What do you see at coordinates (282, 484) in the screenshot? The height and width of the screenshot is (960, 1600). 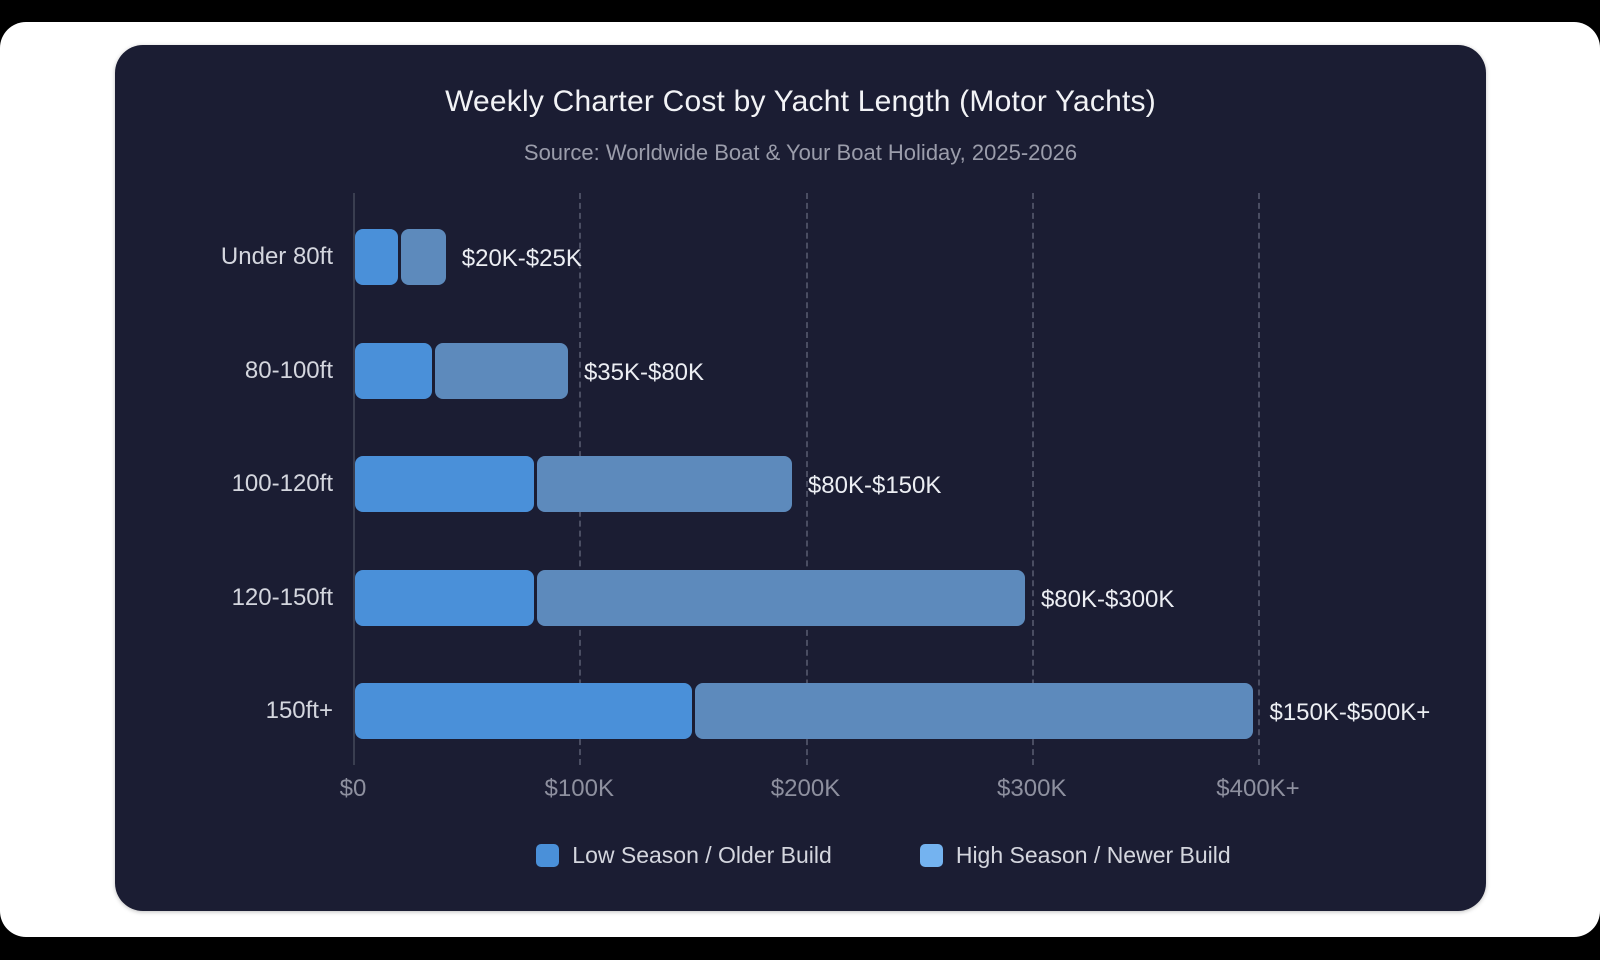 I see `category-label: 100-120ft` at bounding box center [282, 484].